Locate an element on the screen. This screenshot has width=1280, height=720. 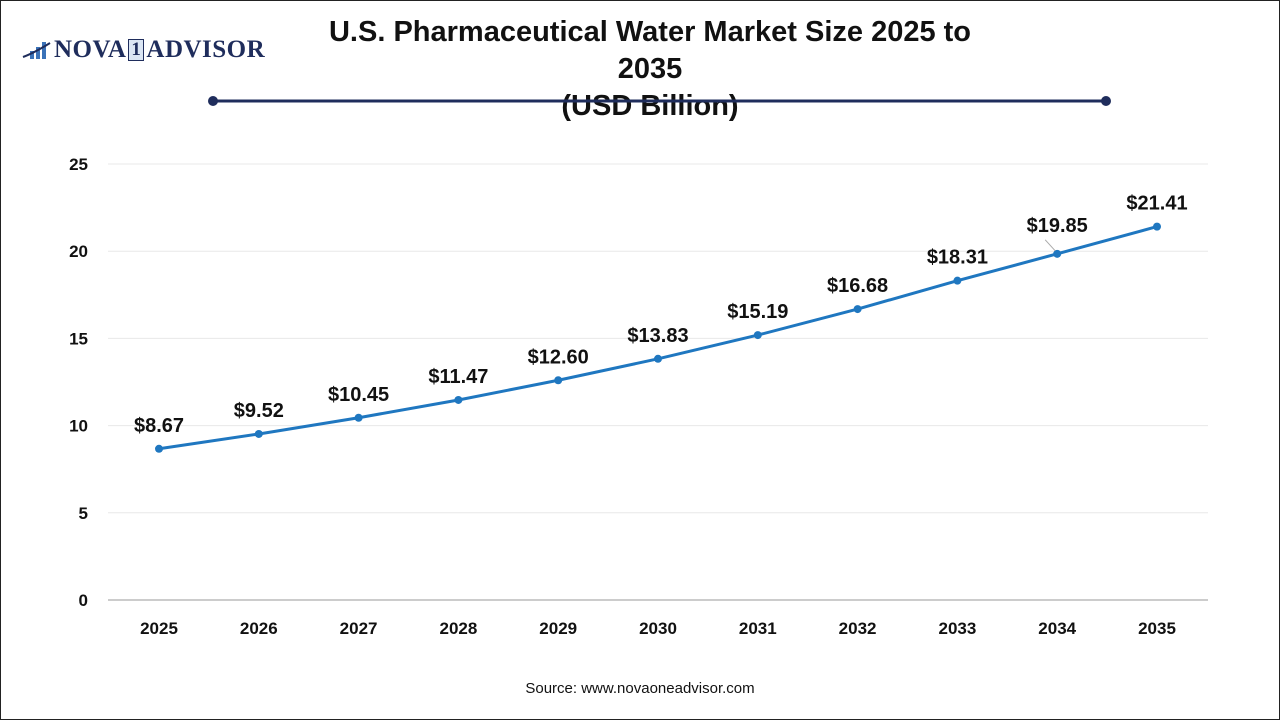
title-rule-dot-left is located at coordinates (213, 101).